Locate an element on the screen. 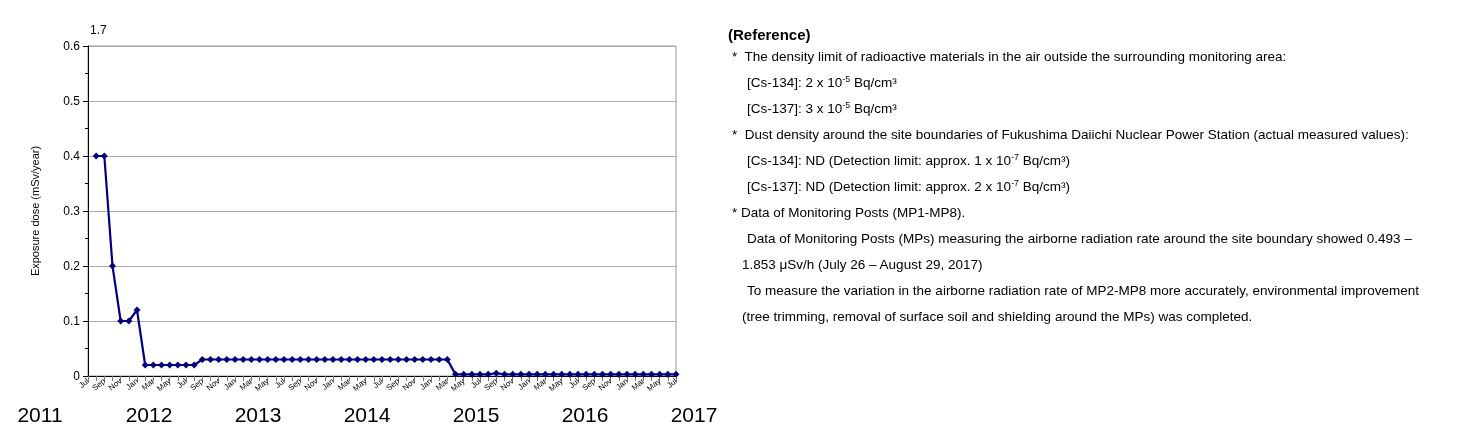 The width and height of the screenshot is (1460, 430). text: 2017 is located at coordinates (694, 414).